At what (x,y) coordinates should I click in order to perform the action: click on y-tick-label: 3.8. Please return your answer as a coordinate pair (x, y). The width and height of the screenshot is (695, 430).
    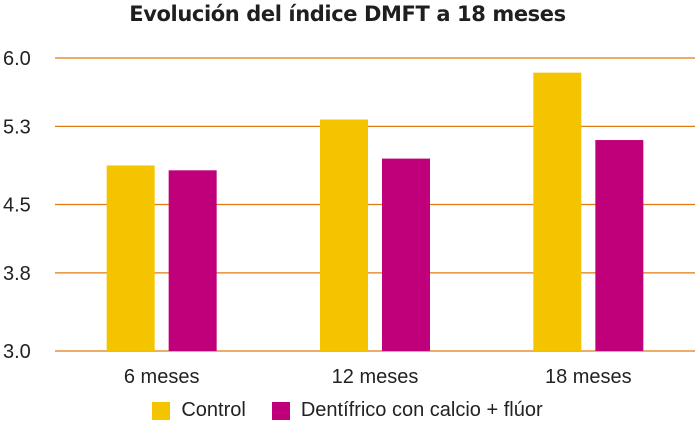
    Looking at the image, I should click on (17, 274).